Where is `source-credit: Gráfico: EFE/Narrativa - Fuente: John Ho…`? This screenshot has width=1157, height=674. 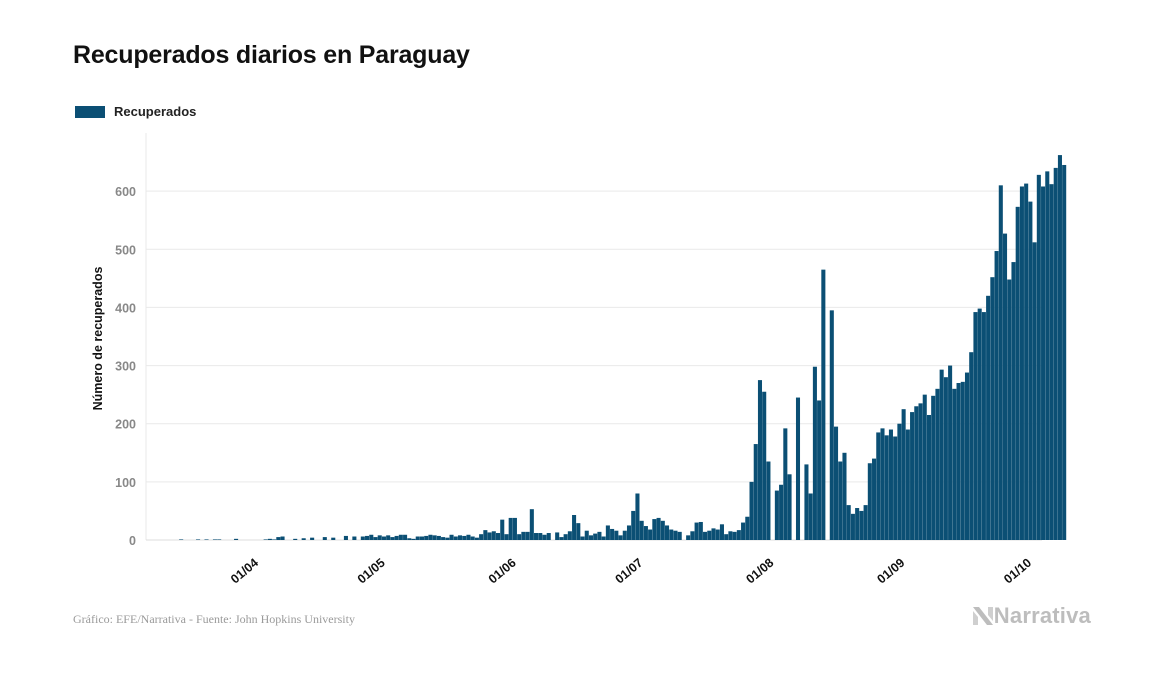
source-credit: Gráfico: EFE/Narrativa - Fuente: John Ho… is located at coordinates (214, 619).